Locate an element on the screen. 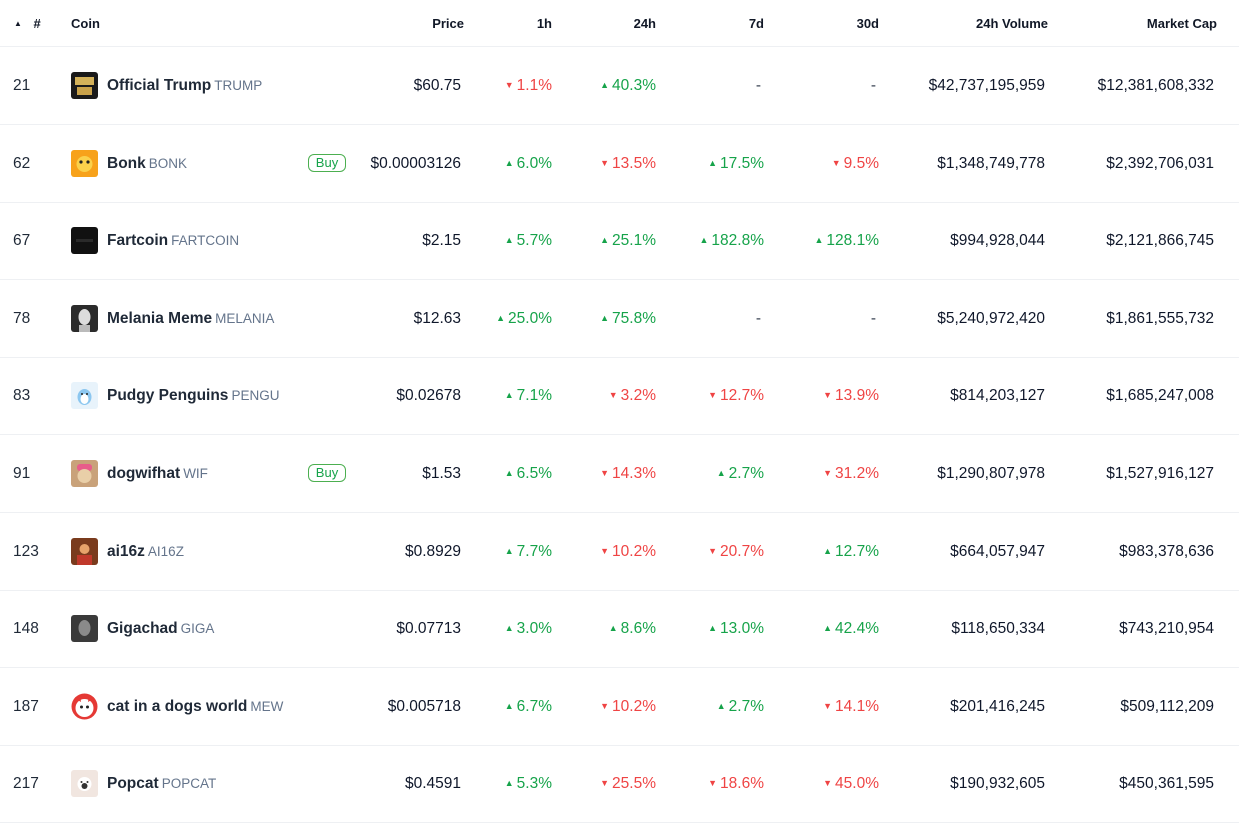  pengu-logo-icon is located at coordinates (84, 395).